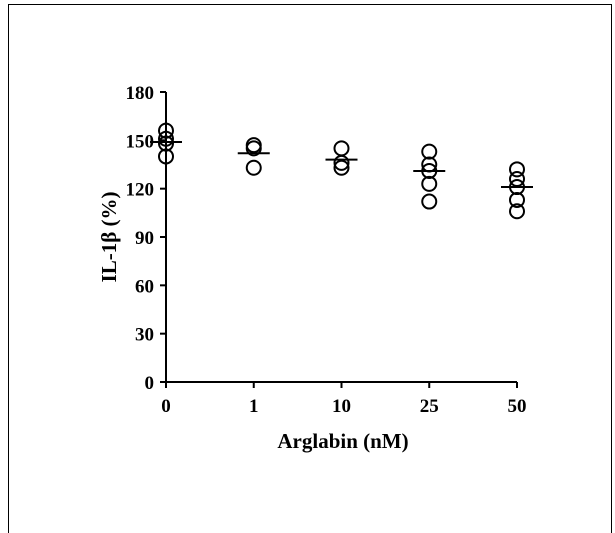 The height and width of the screenshot is (533, 615). I want to click on mean-lines, so click(341, 164).